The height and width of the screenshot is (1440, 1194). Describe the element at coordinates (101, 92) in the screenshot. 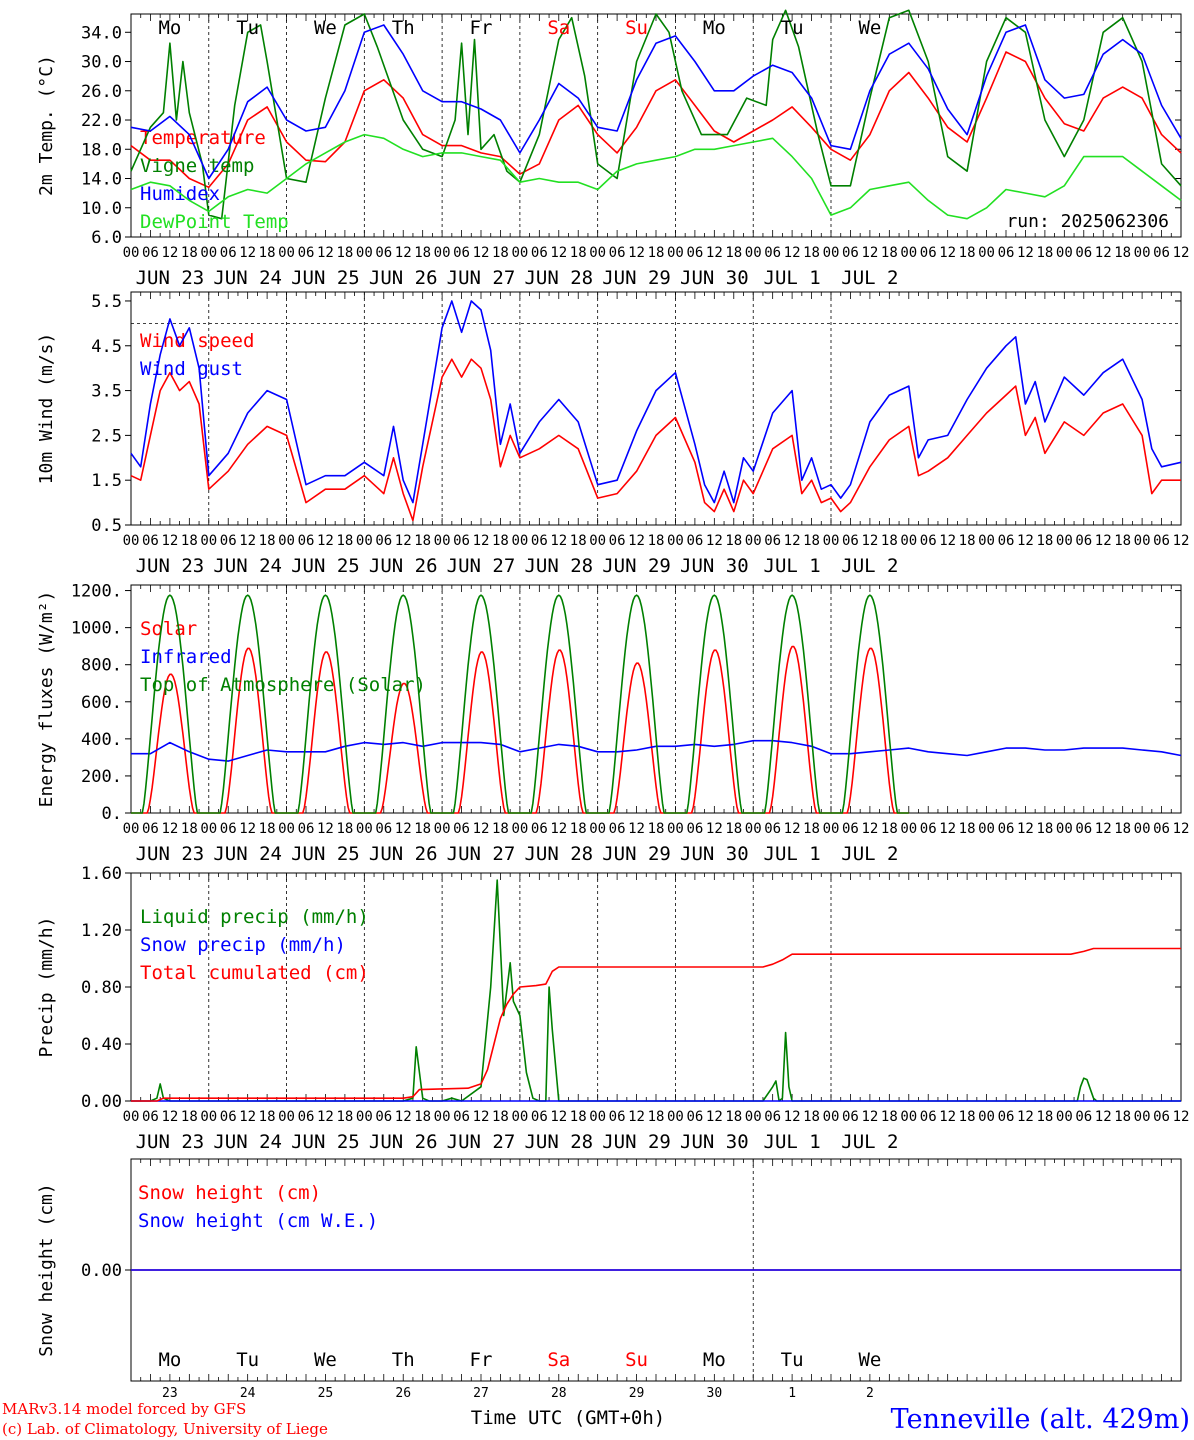

I see `y-tick-label: 26.0` at that location.